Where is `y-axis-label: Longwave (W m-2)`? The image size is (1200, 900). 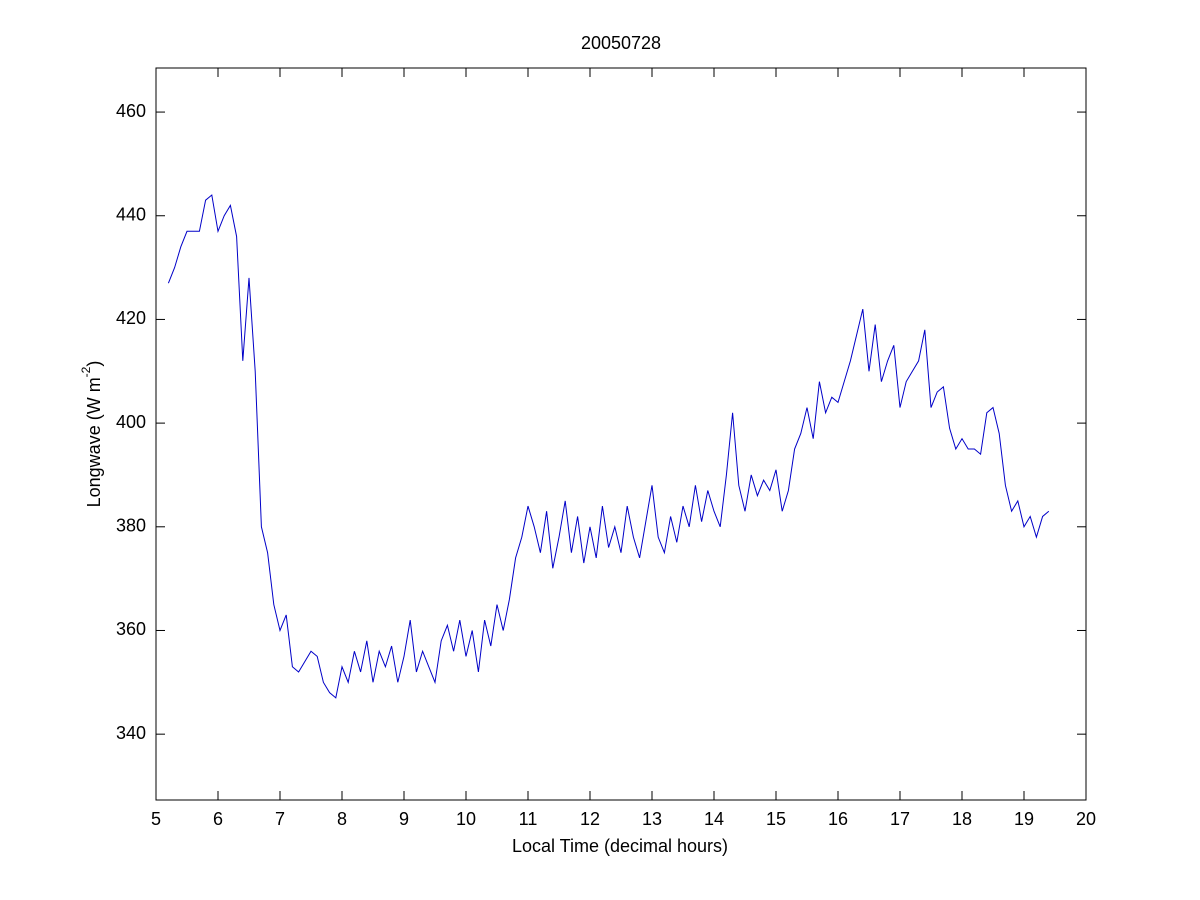 y-axis-label: Longwave (W m-2) is located at coordinates (91, 434).